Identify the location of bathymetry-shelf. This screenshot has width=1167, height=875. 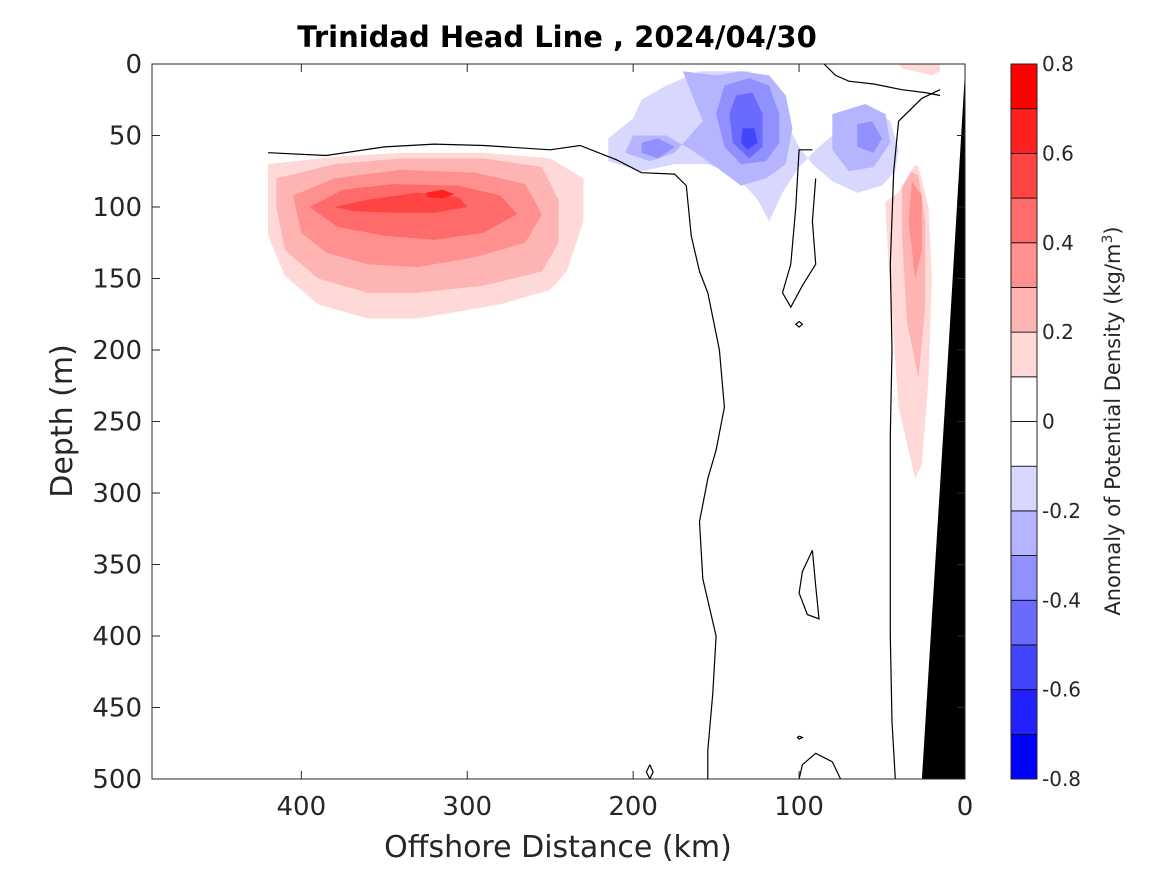
(943, 425).